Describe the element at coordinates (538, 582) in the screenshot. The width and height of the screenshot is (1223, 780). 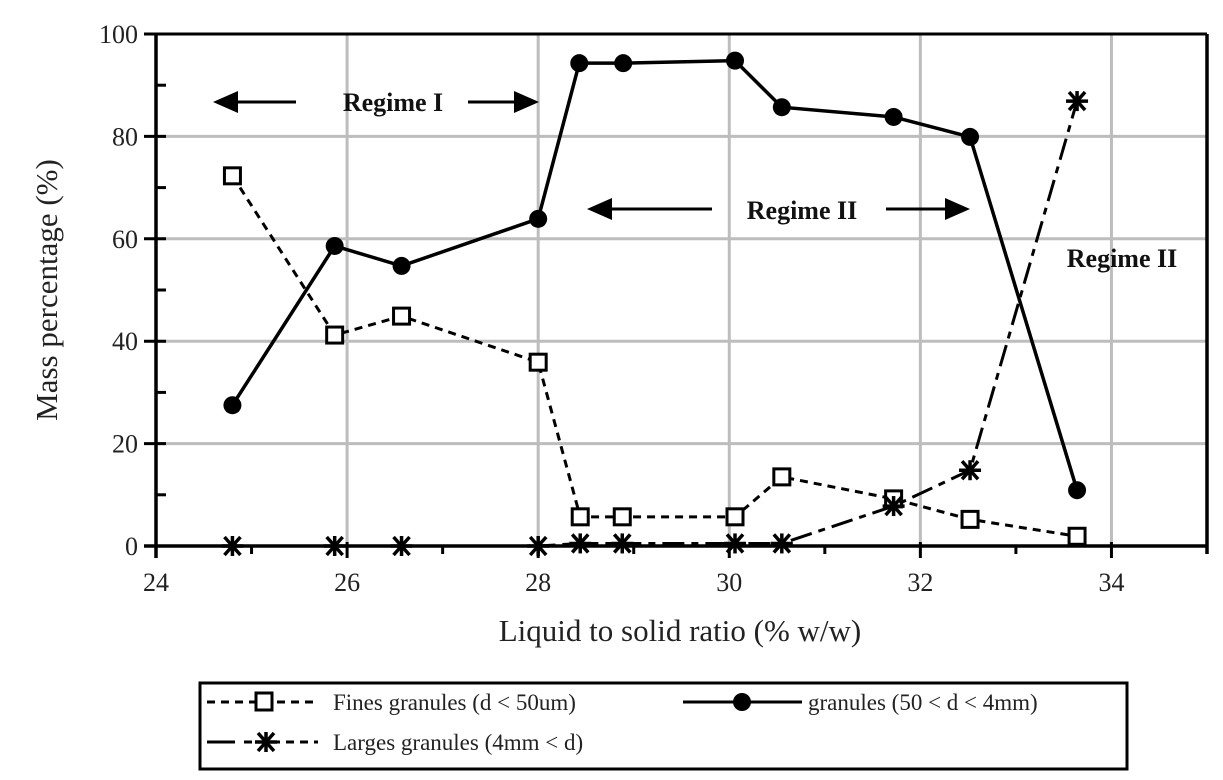
I see `x-tick-label: 28` at that location.